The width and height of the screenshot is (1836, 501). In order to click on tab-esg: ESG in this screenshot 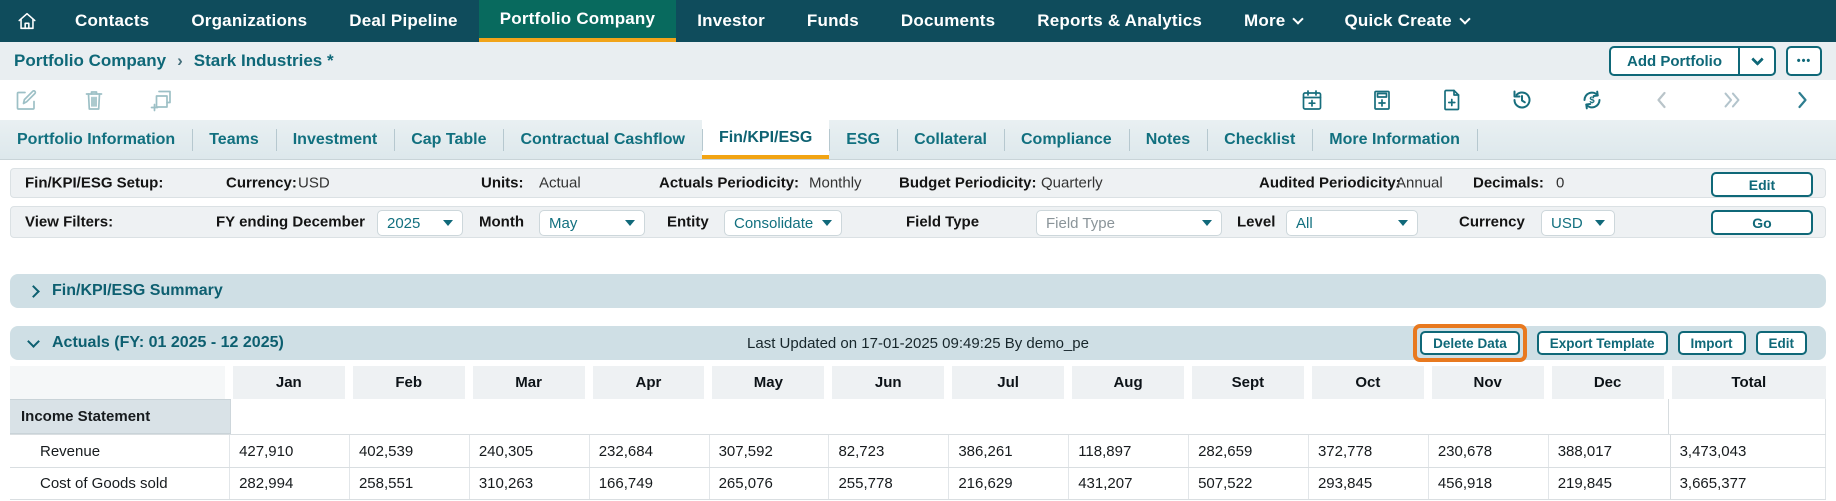, I will do `click(863, 139)`.